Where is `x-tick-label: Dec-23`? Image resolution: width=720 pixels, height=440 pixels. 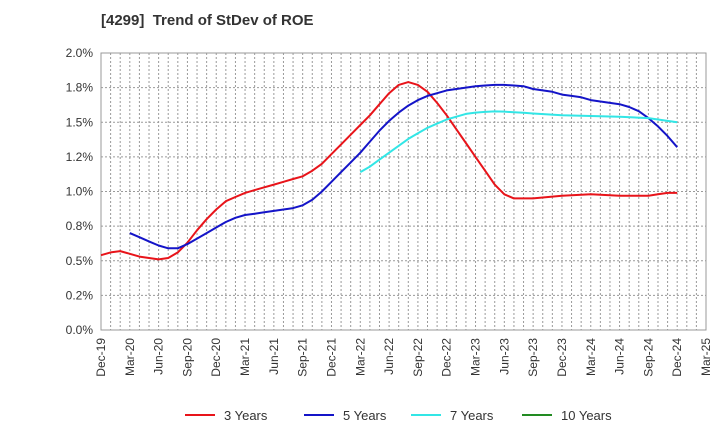 x-tick-label: Dec-23 is located at coordinates (562, 357).